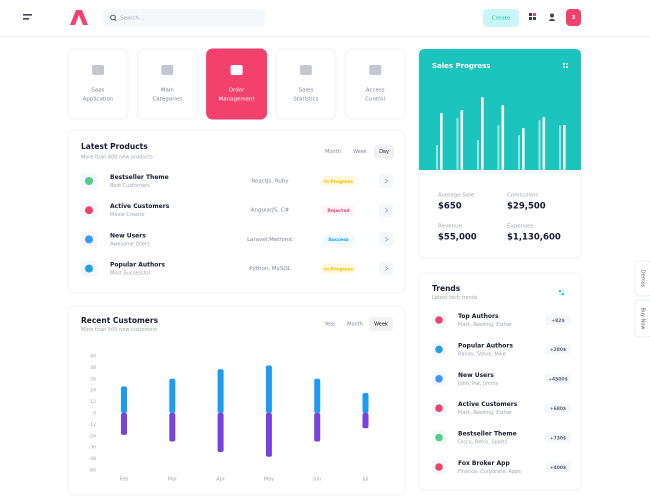  I want to click on logo, so click(79, 17).